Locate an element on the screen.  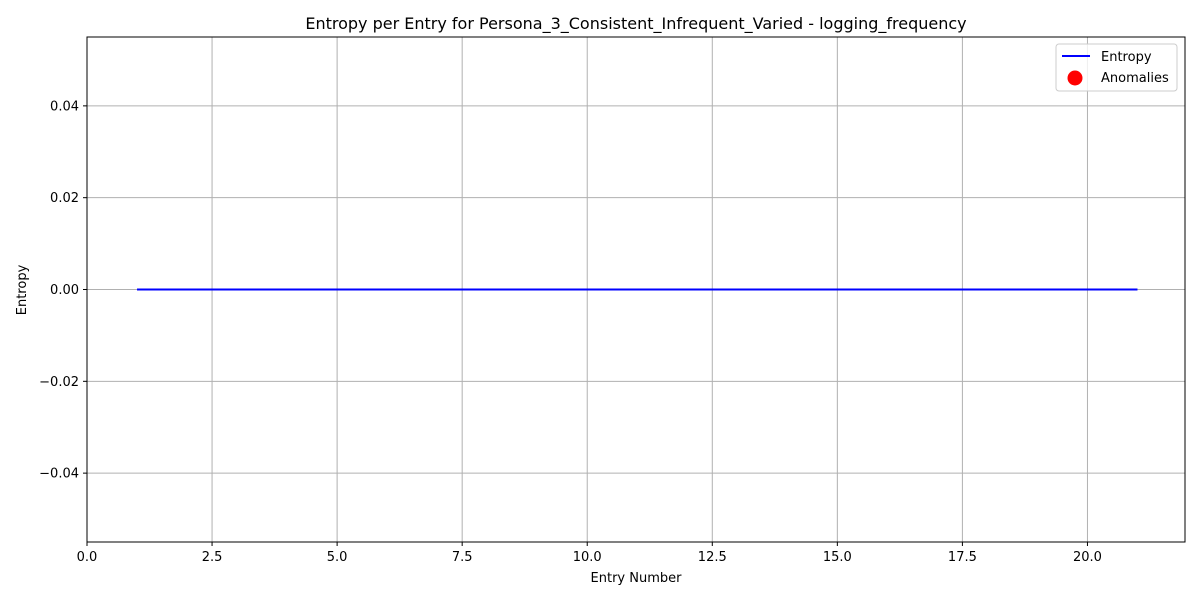
x-tick-label: 10.0 is located at coordinates (587, 557).